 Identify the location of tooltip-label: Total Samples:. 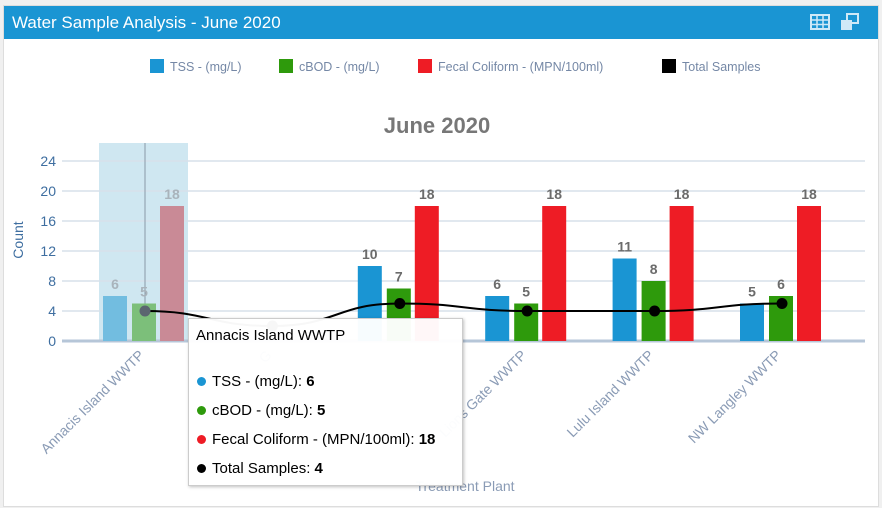
(263, 468).